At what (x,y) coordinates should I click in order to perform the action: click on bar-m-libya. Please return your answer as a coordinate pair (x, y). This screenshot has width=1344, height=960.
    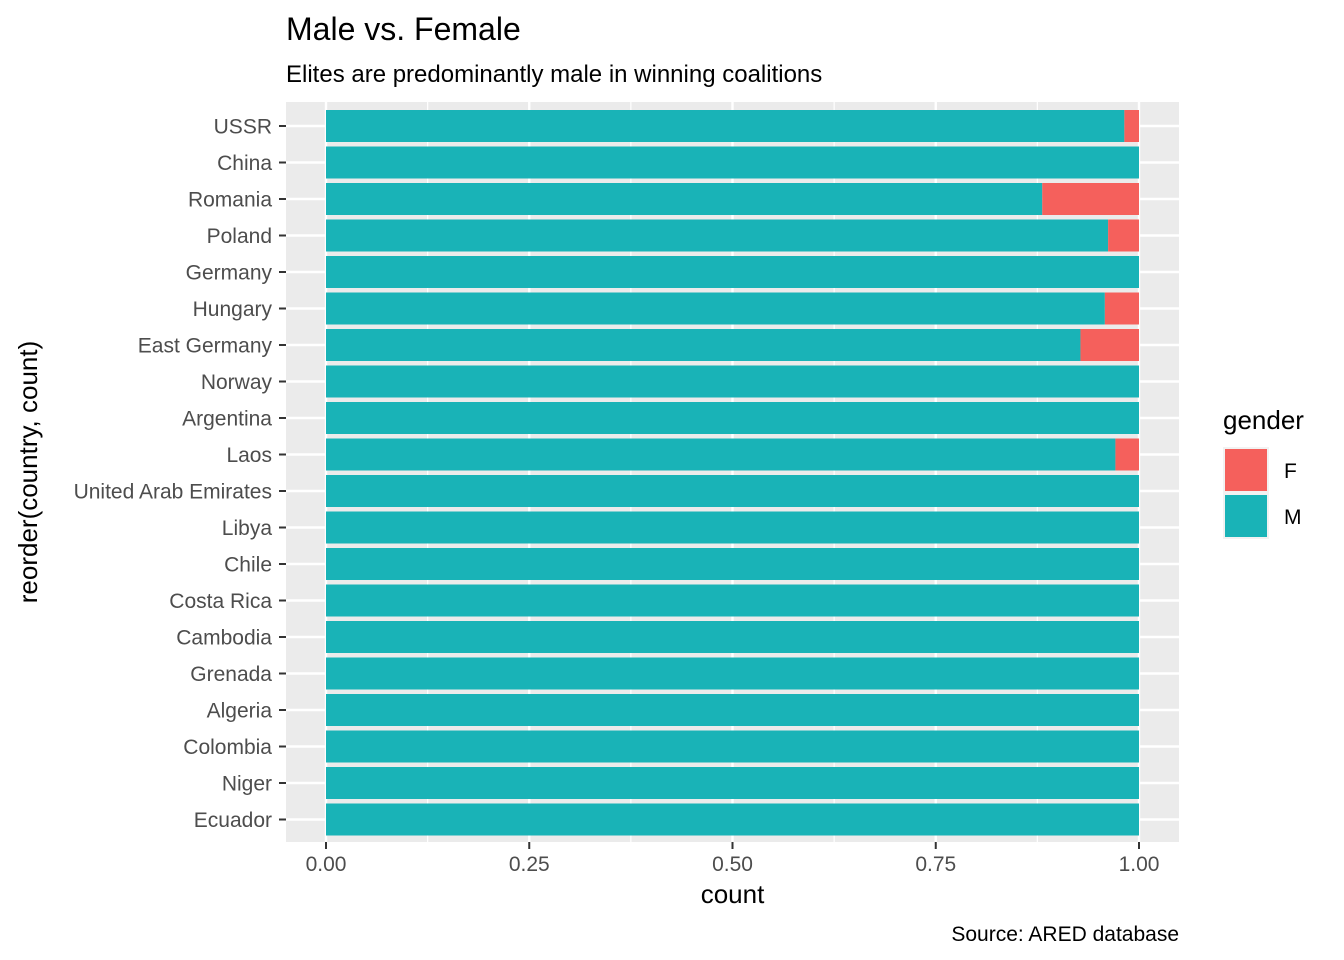
    Looking at the image, I should click on (732, 527).